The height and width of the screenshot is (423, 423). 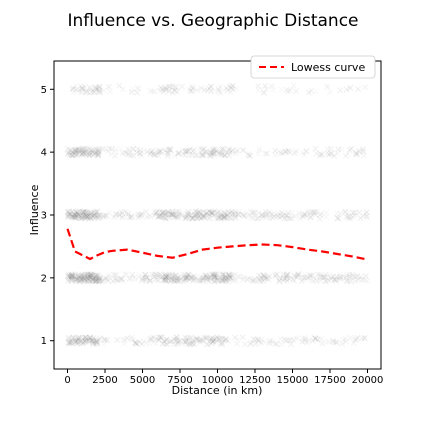 I want to click on x-axis: 0 2500 5000 7500 10000 12500 15000 17500 20000, so click(x=223, y=377).